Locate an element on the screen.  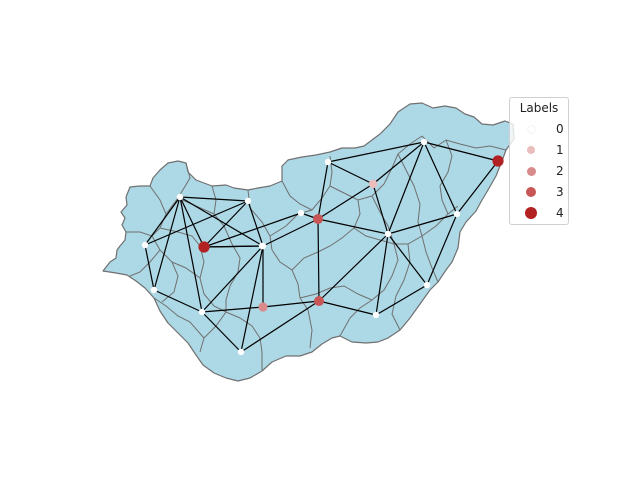
graph-node-n13 is located at coordinates (318, 219).